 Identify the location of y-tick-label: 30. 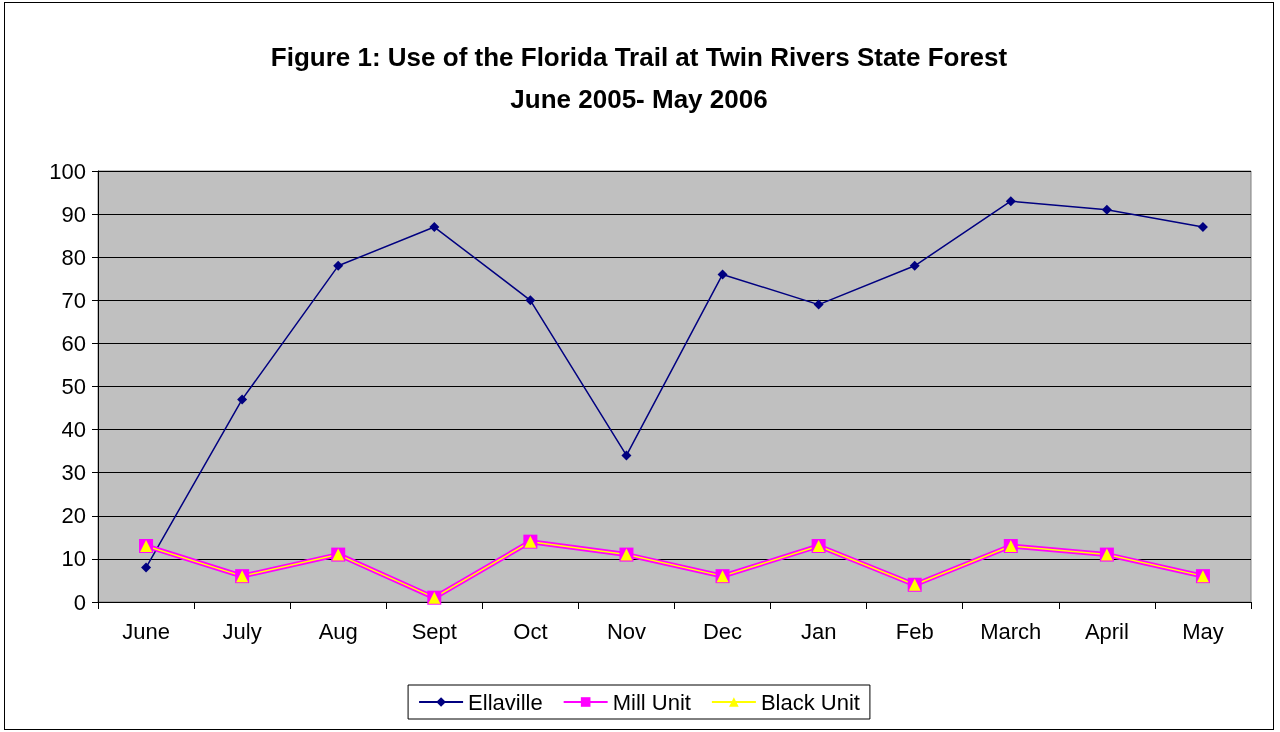
(73, 473).